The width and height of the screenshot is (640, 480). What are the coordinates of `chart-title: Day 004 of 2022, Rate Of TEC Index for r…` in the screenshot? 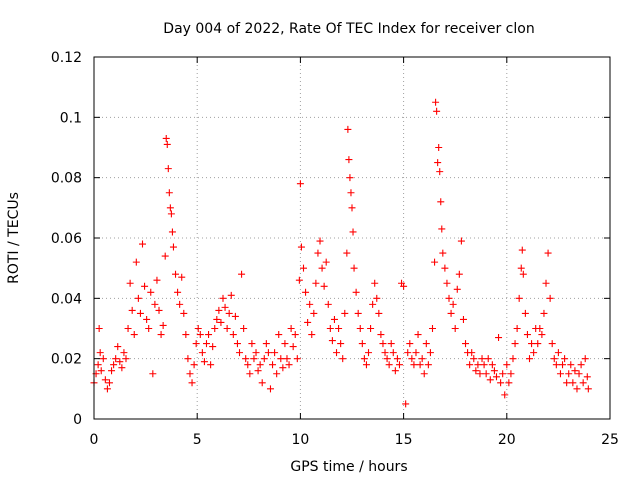 It's located at (348, 29).